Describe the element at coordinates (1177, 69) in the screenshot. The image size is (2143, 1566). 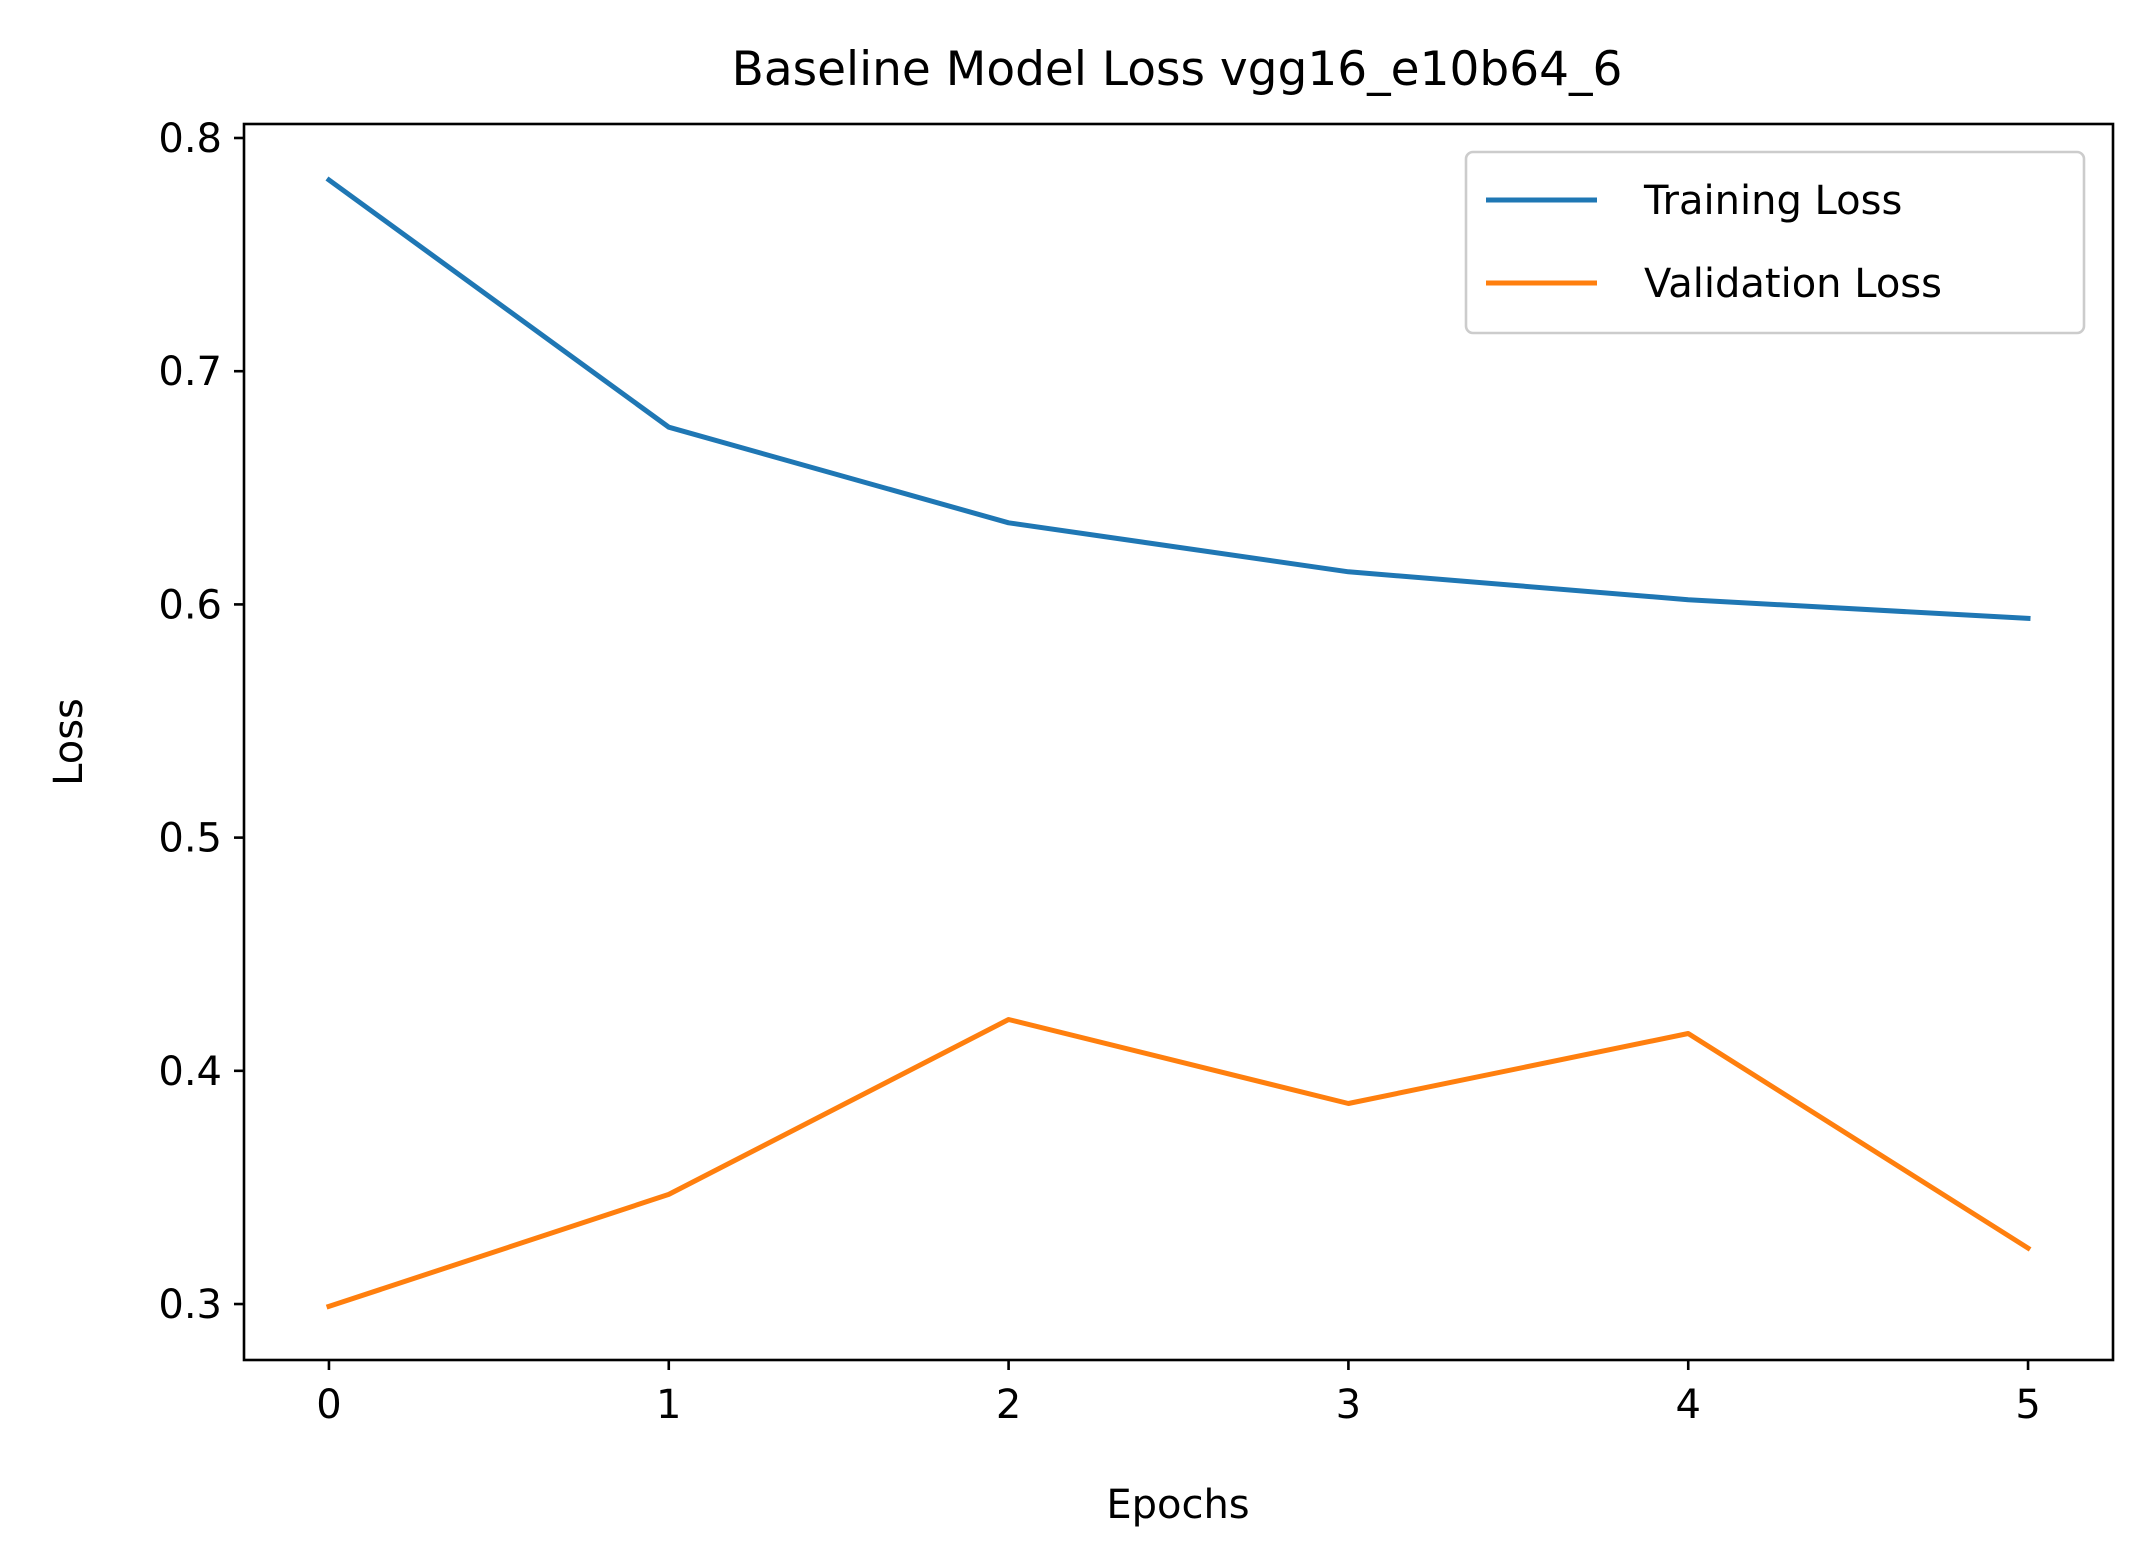
I see `chart-title: Baseline Model Loss vgg16_e10b64_6` at that location.